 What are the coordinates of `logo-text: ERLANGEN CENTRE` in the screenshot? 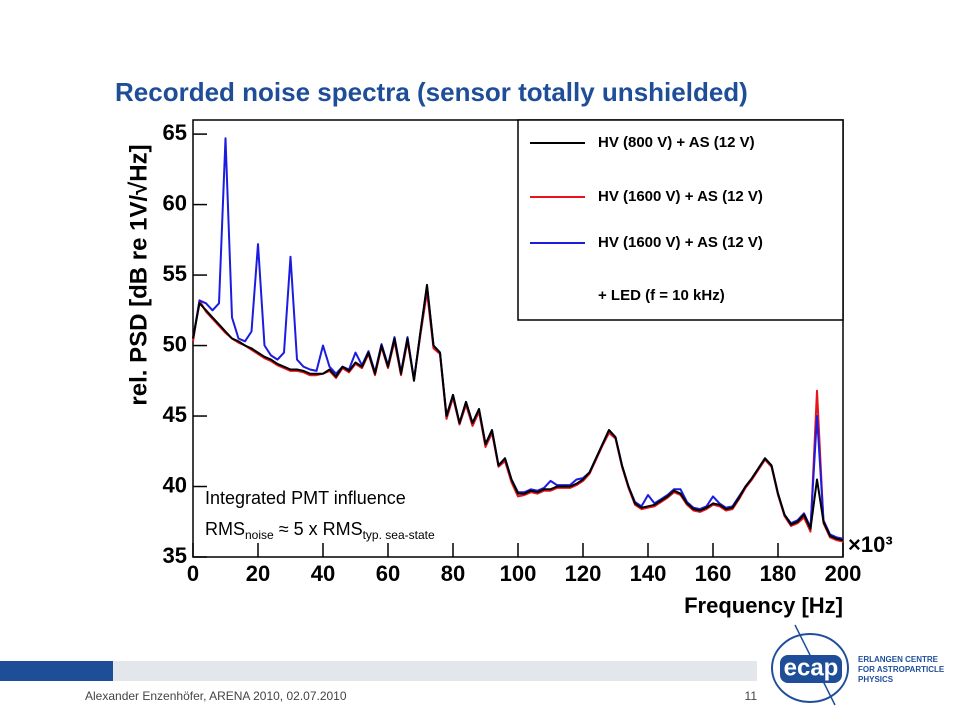 It's located at (898, 659).